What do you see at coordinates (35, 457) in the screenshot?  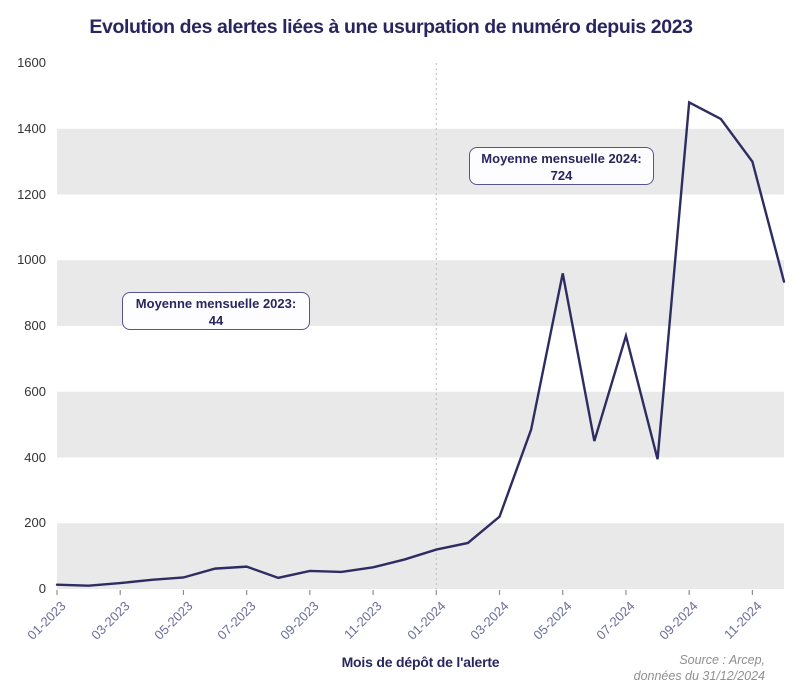 I see `y-tick-label: 400` at bounding box center [35, 457].